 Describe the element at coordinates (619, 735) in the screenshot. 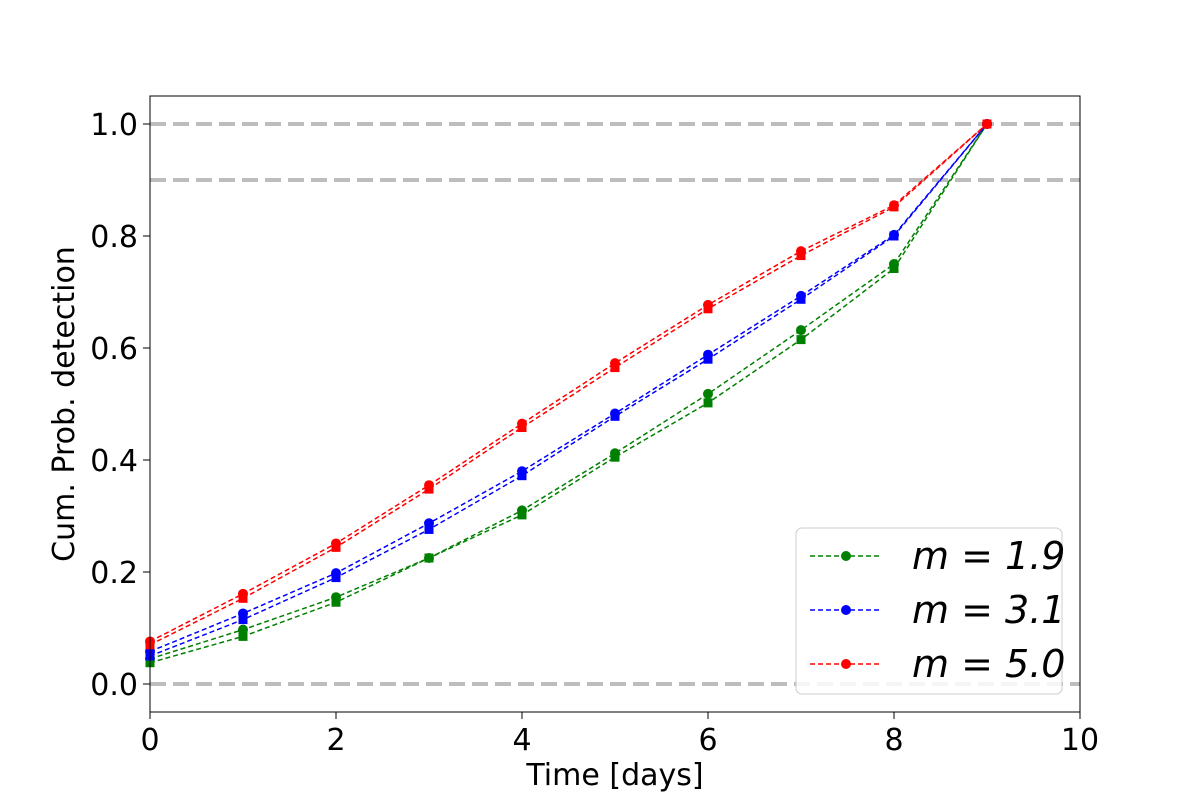

I see `x-axis: 0 2 4 6 8 10` at that location.